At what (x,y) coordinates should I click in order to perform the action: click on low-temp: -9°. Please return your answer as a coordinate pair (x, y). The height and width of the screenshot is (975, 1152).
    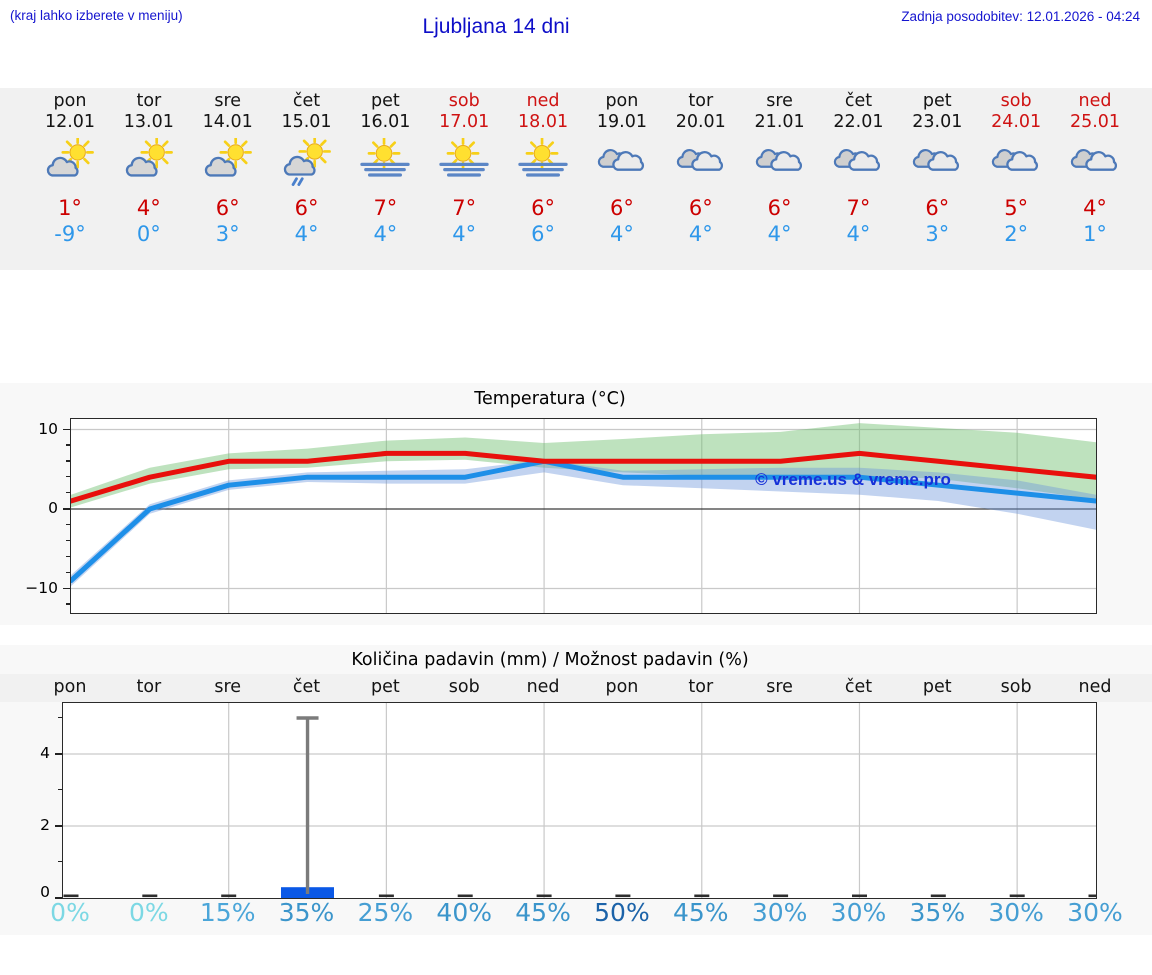
    Looking at the image, I should click on (70, 234).